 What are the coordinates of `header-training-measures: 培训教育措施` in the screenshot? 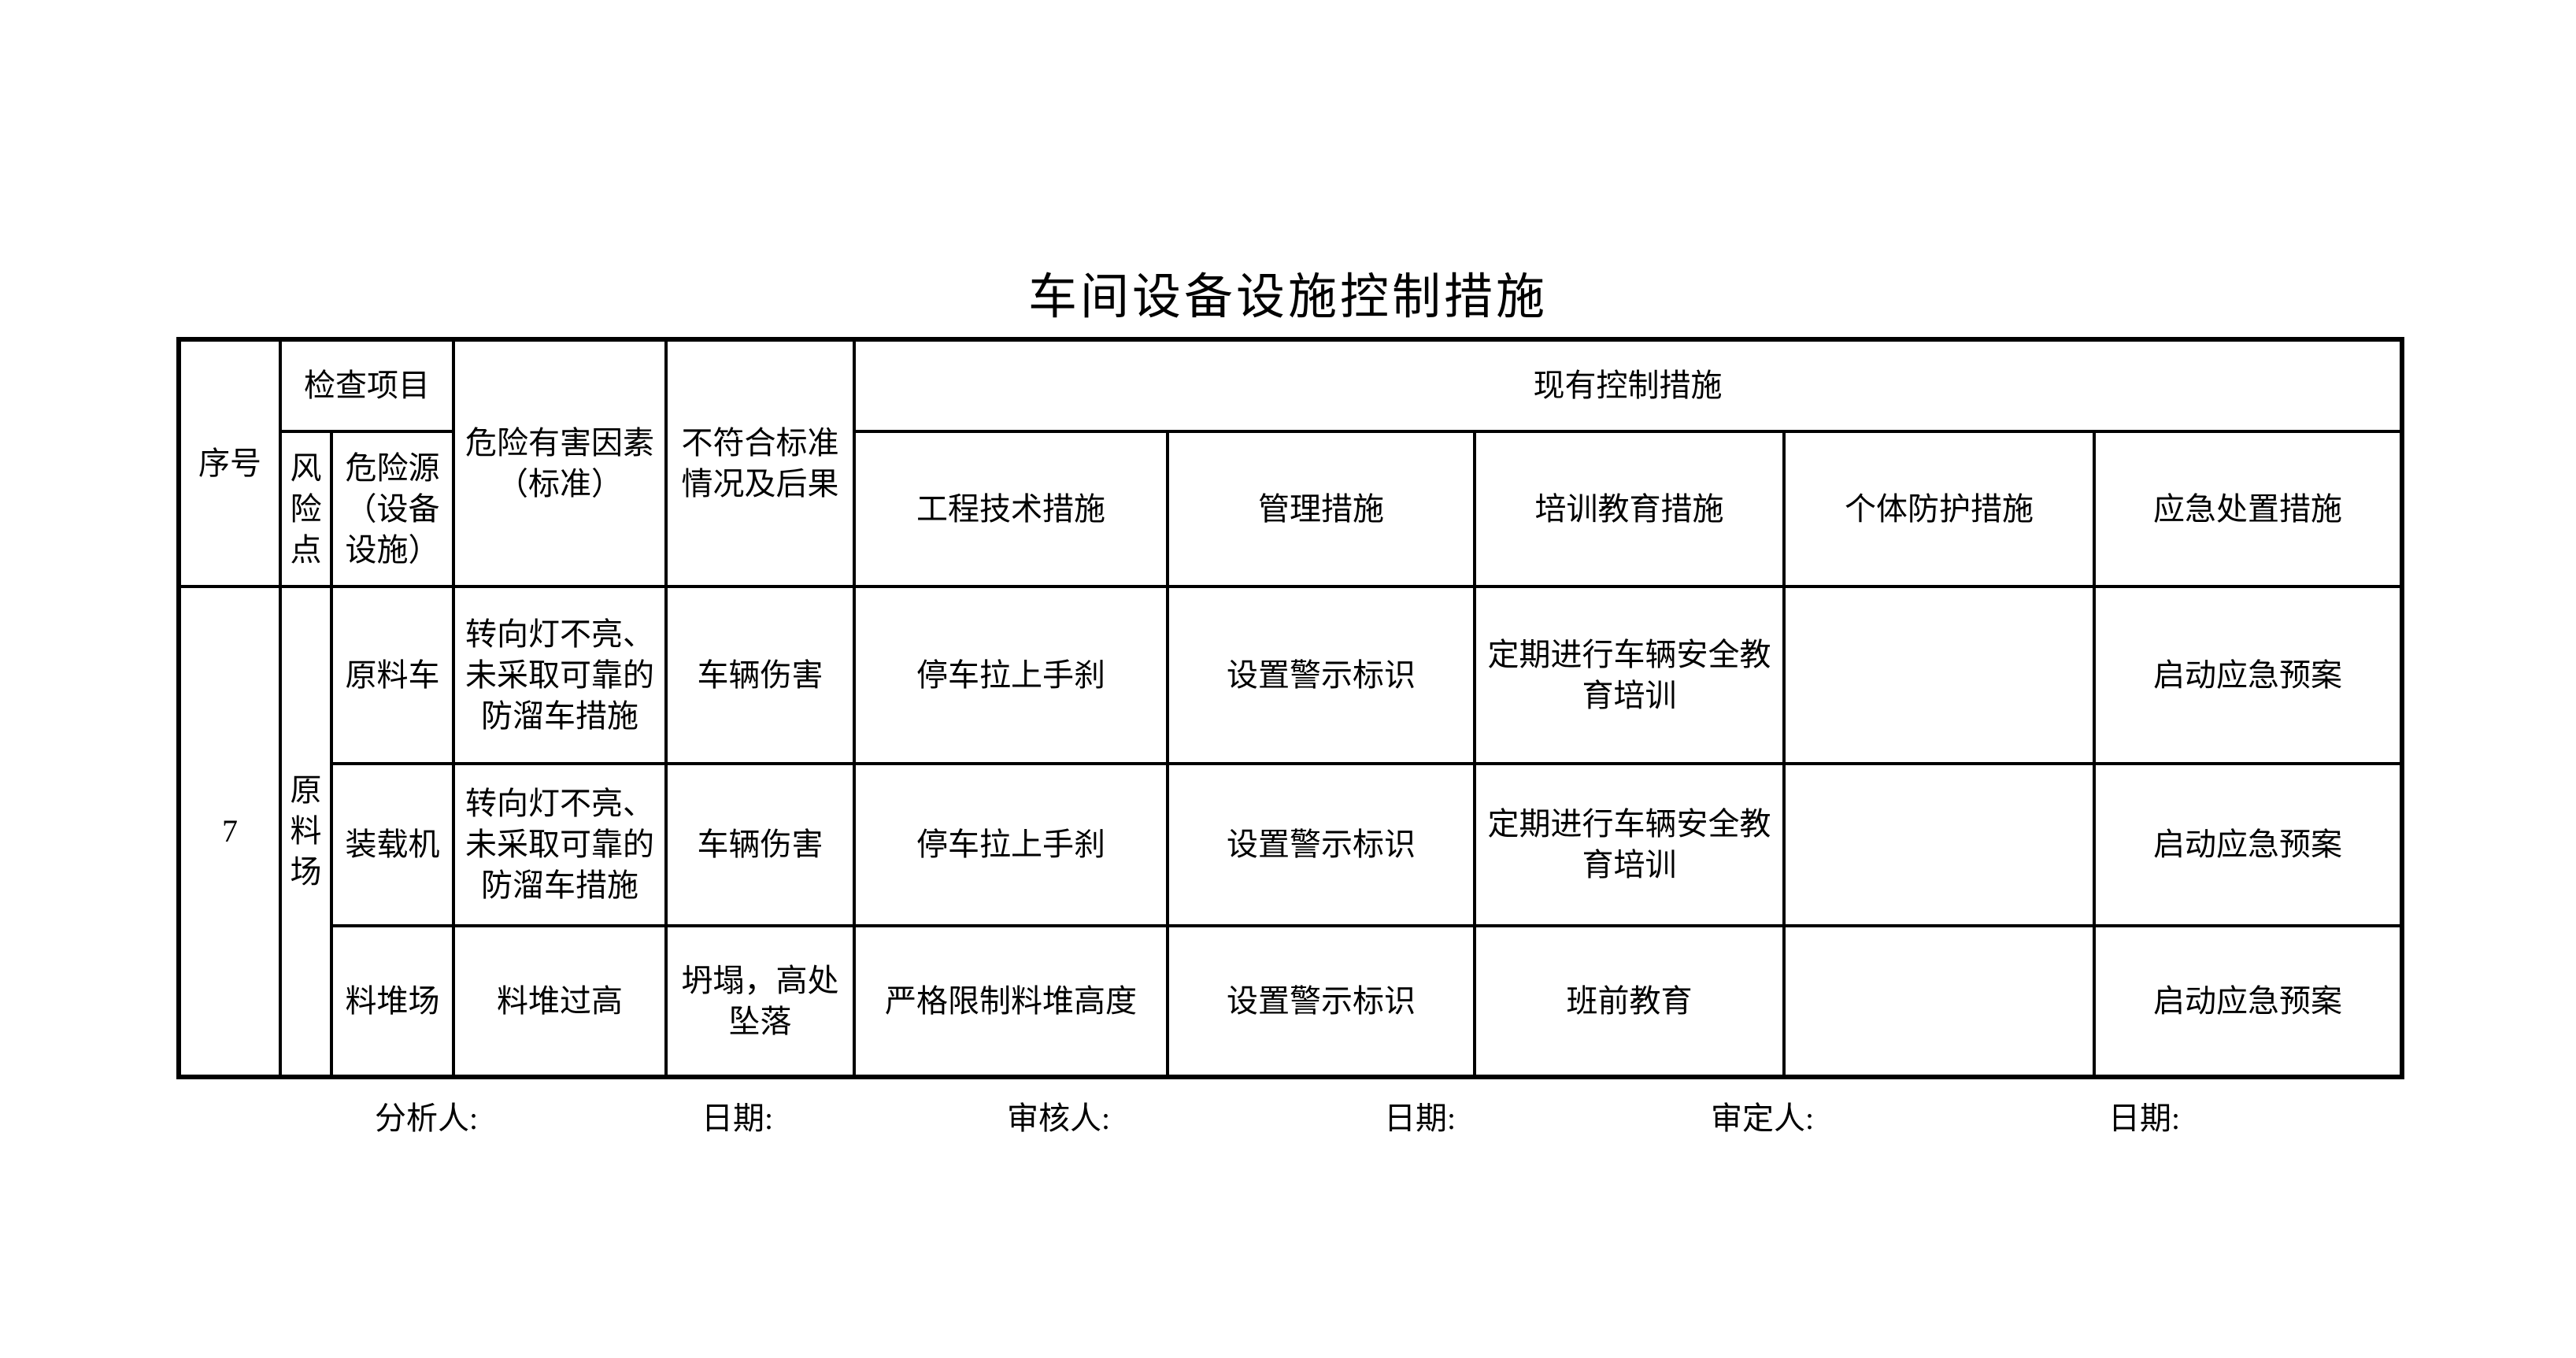 It's located at (1629, 509).